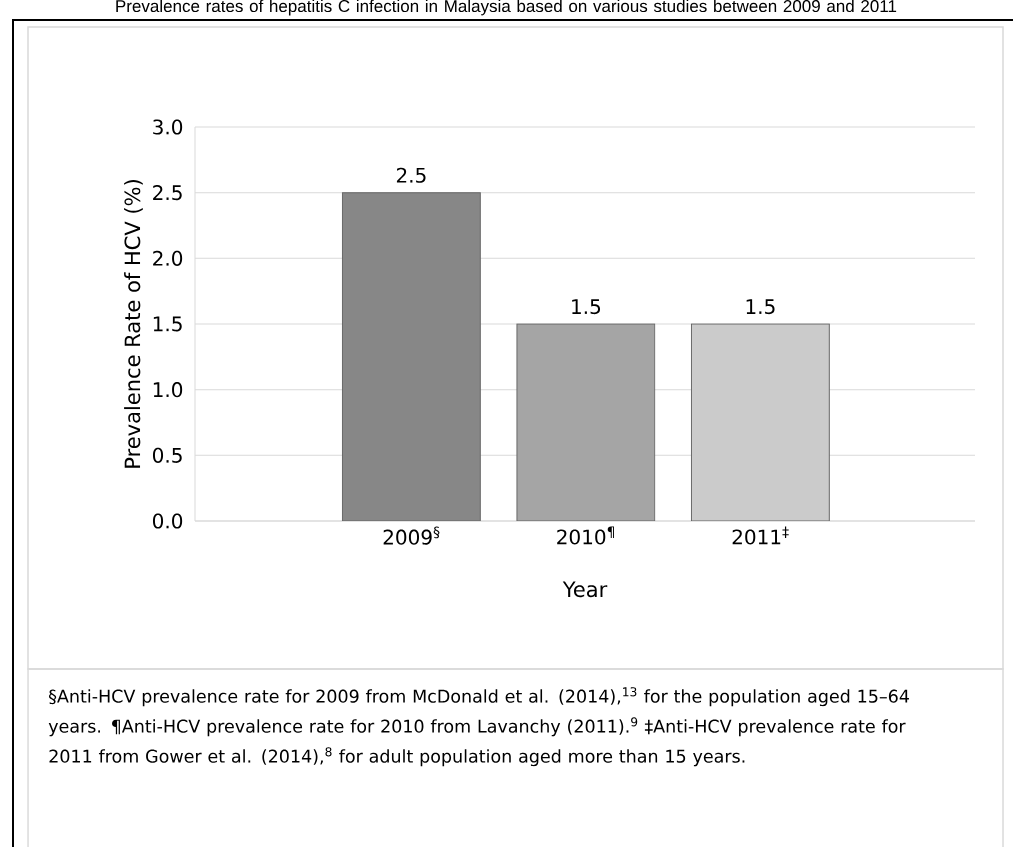 The image size is (1013, 847). Describe the element at coordinates (167, 455) in the screenshot. I see `y-tick-label: 0.5` at that location.